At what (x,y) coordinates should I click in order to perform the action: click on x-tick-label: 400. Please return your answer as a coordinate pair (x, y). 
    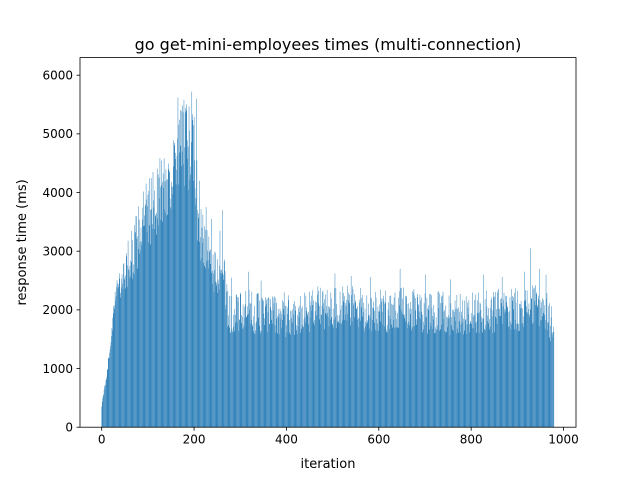
    Looking at the image, I should click on (286, 440).